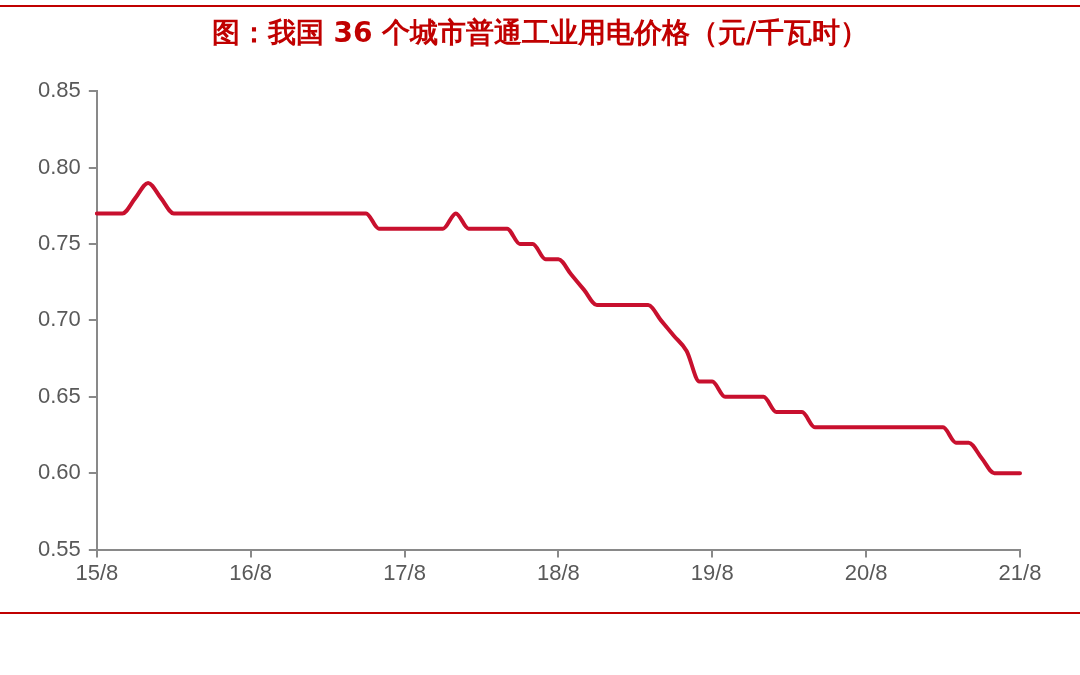  What do you see at coordinates (59, 166) in the screenshot?
I see `y-tick-label: 0.80` at bounding box center [59, 166].